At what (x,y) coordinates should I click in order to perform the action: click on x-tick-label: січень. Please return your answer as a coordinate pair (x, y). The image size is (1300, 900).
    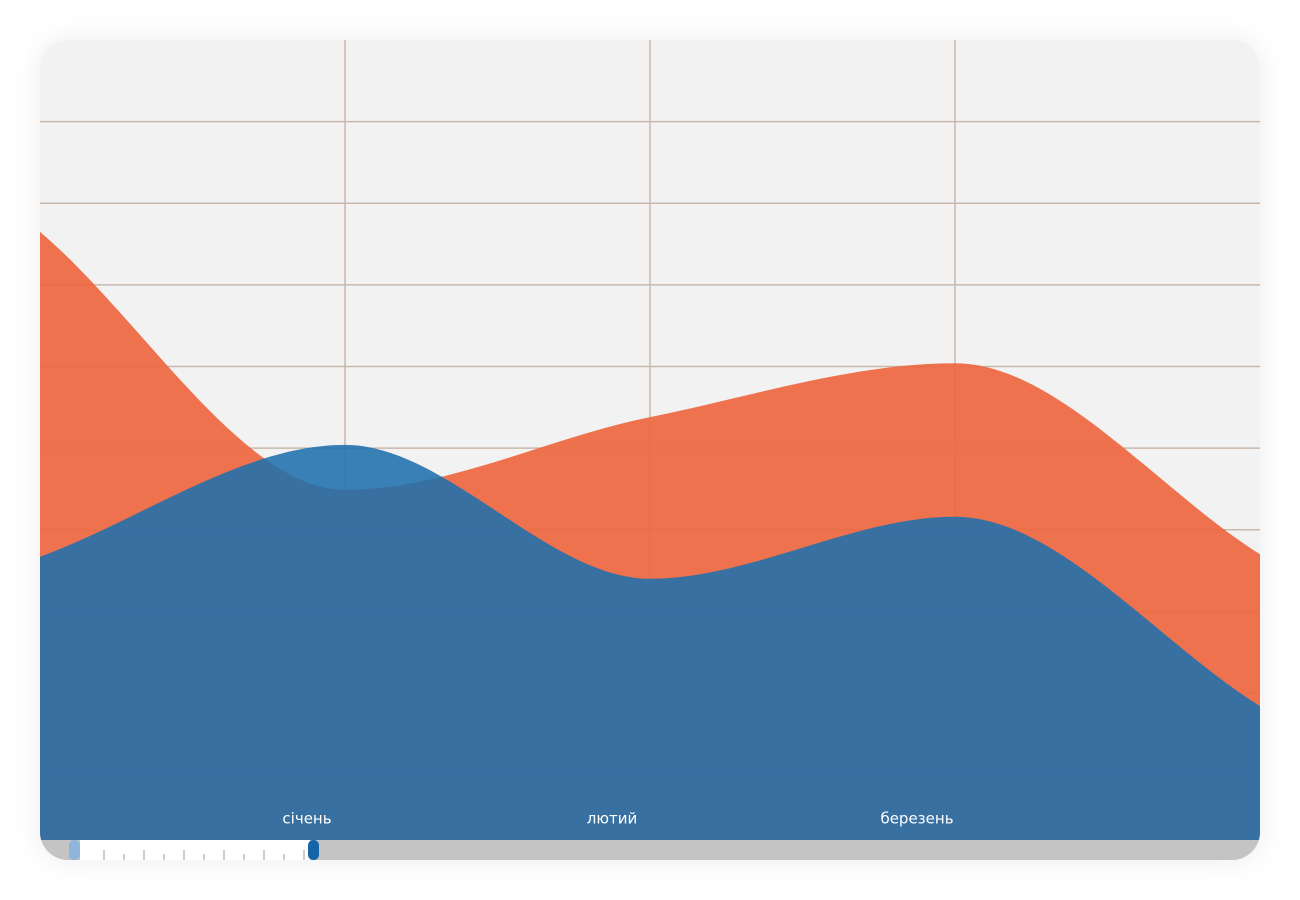
    Looking at the image, I should click on (306, 819).